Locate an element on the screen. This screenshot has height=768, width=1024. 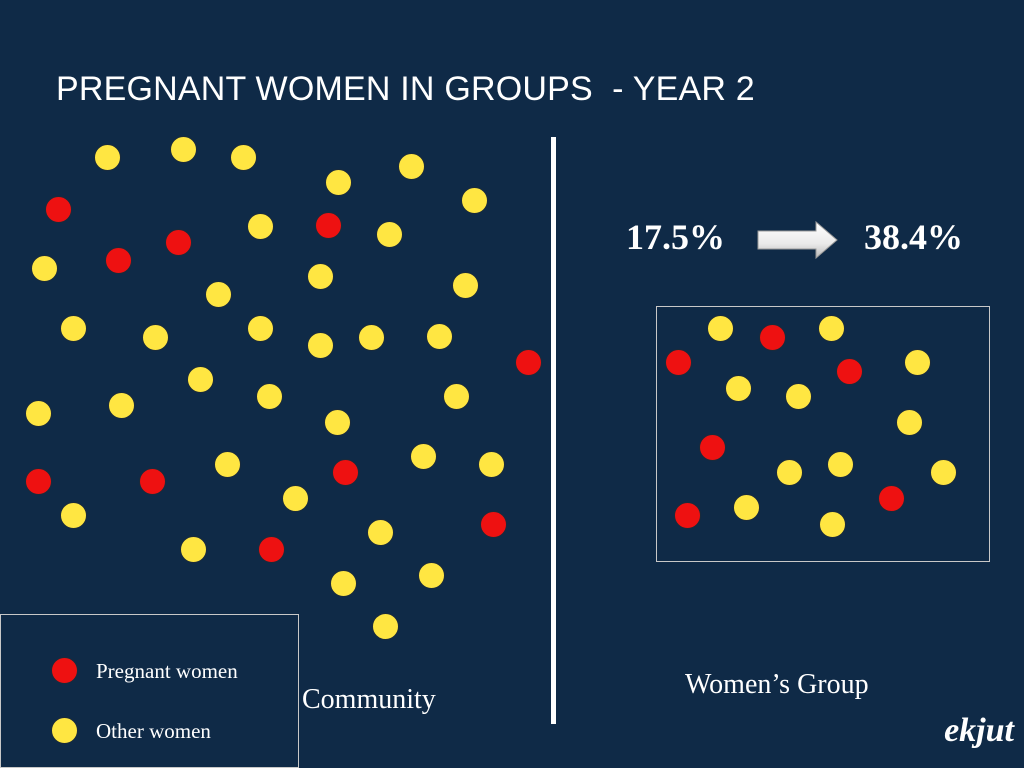
community-label: Community is located at coordinates (369, 699).